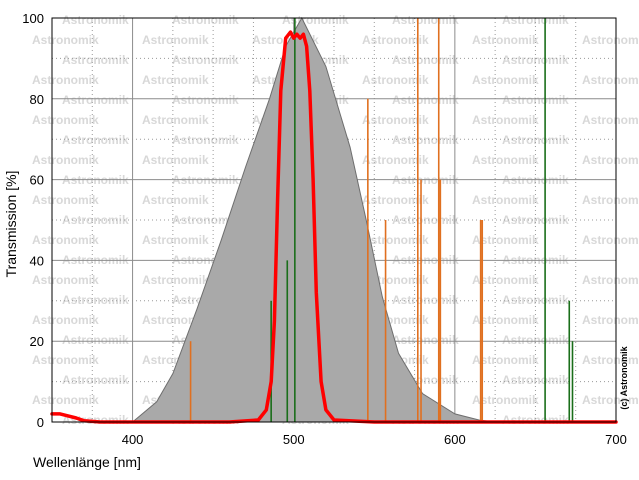  What do you see at coordinates (11, 224) in the screenshot?
I see `y-axis-title: Transmission [%]` at bounding box center [11, 224].